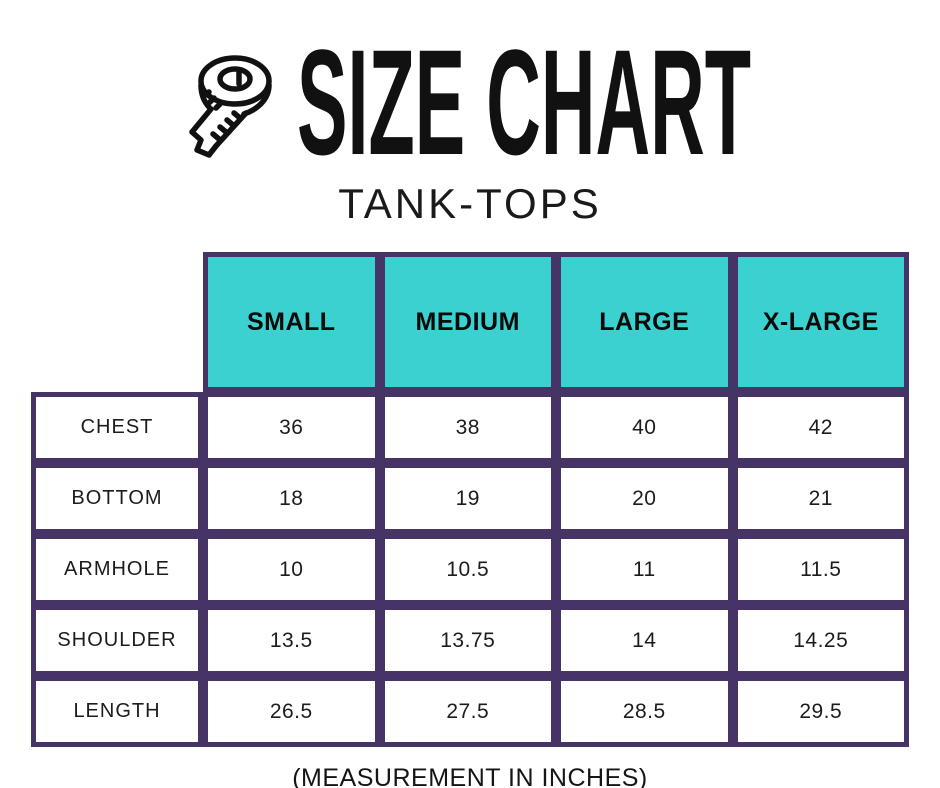 The height and width of the screenshot is (788, 940). I want to click on value-cell: 42, so click(820, 428).